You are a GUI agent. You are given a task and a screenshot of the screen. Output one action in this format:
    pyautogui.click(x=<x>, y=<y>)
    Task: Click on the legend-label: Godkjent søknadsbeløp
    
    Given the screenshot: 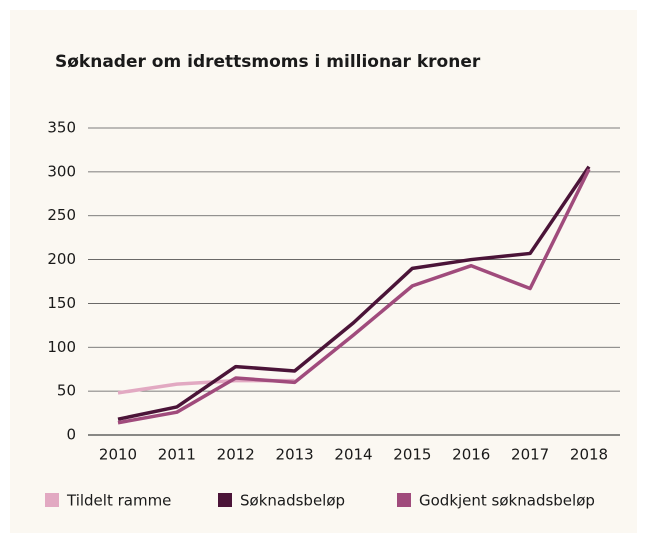 What is the action you would take?
    pyautogui.click(x=507, y=501)
    